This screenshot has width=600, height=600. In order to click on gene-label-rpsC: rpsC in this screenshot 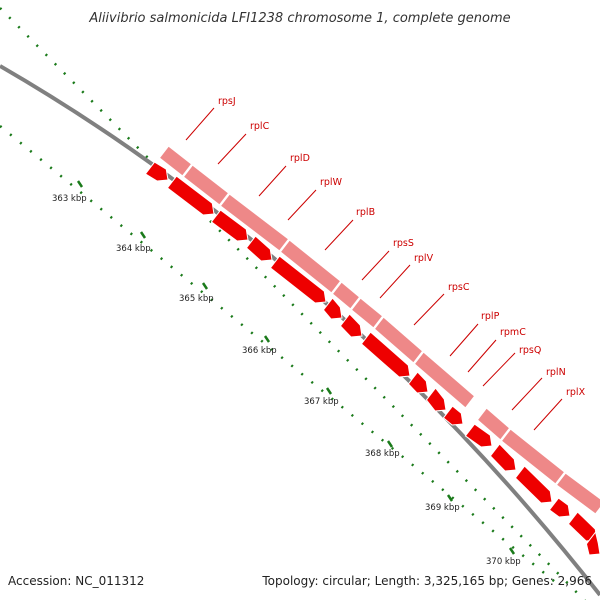, I will do `click(441, 304)`.